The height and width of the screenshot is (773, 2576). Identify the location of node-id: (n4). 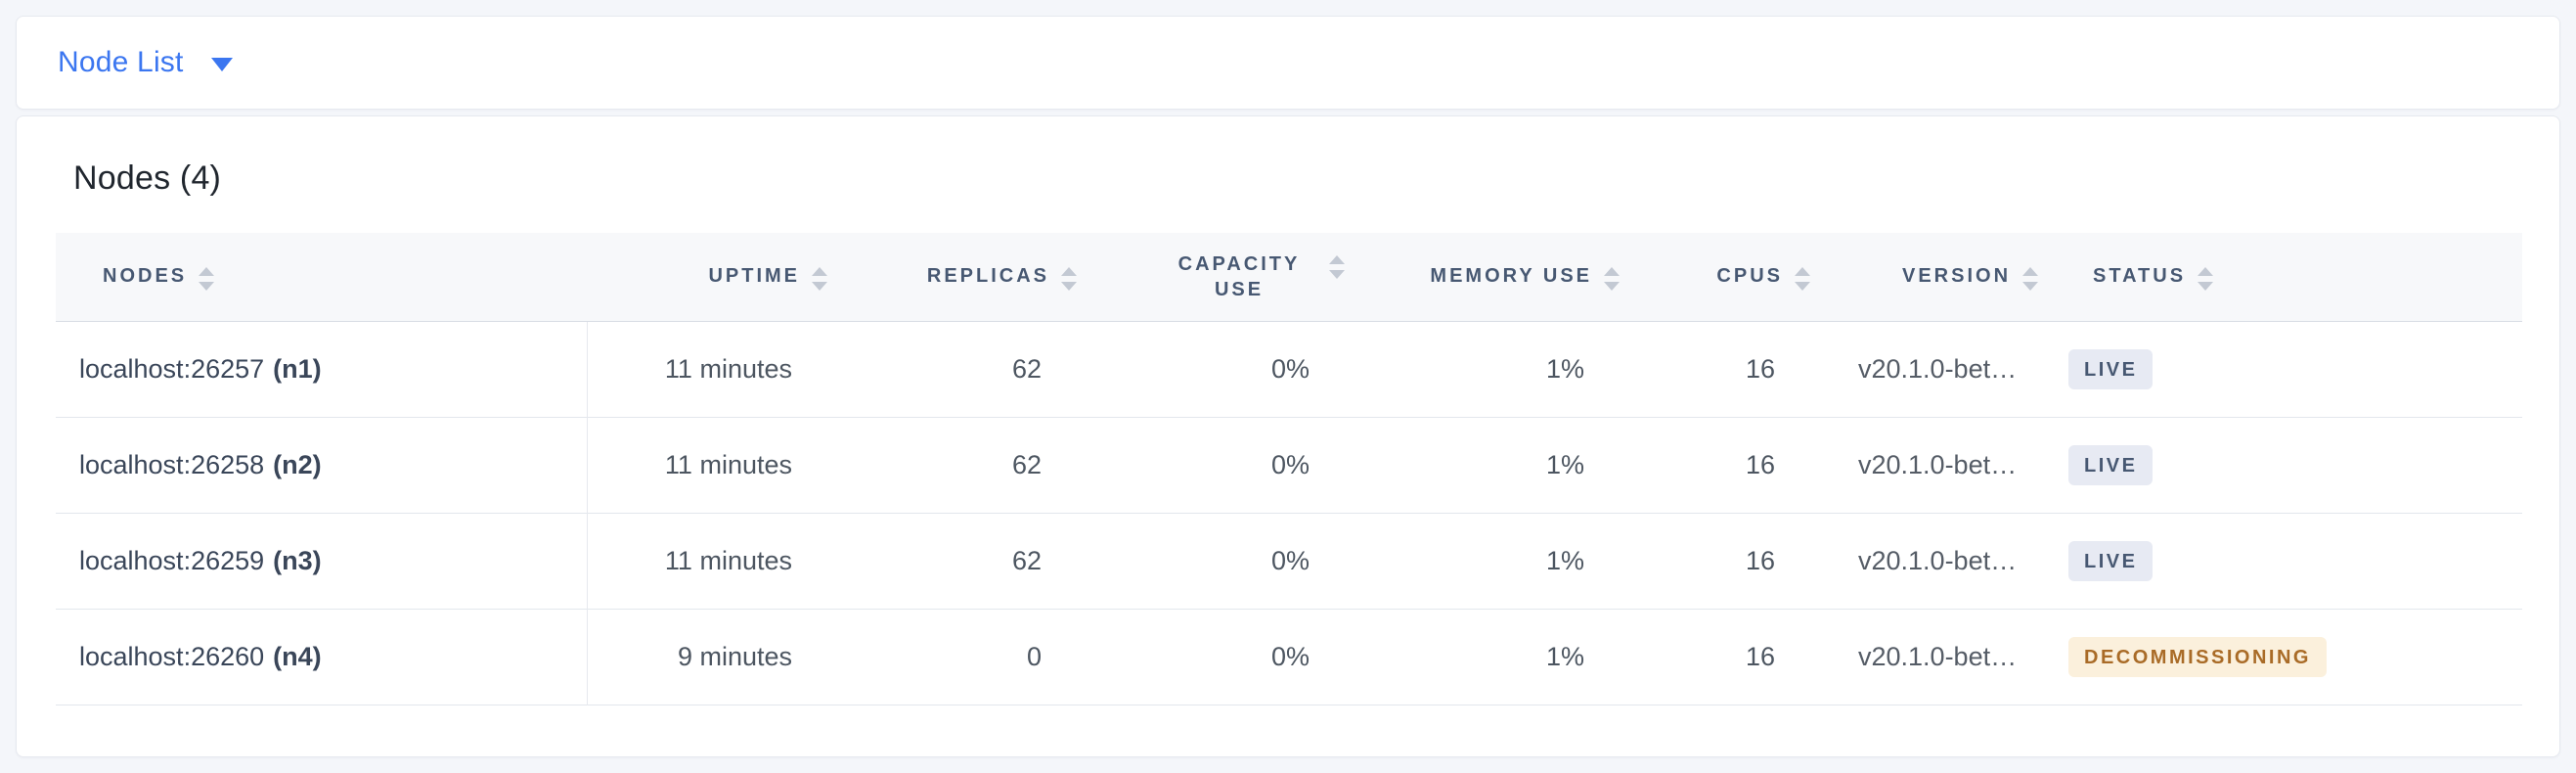
(297, 656).